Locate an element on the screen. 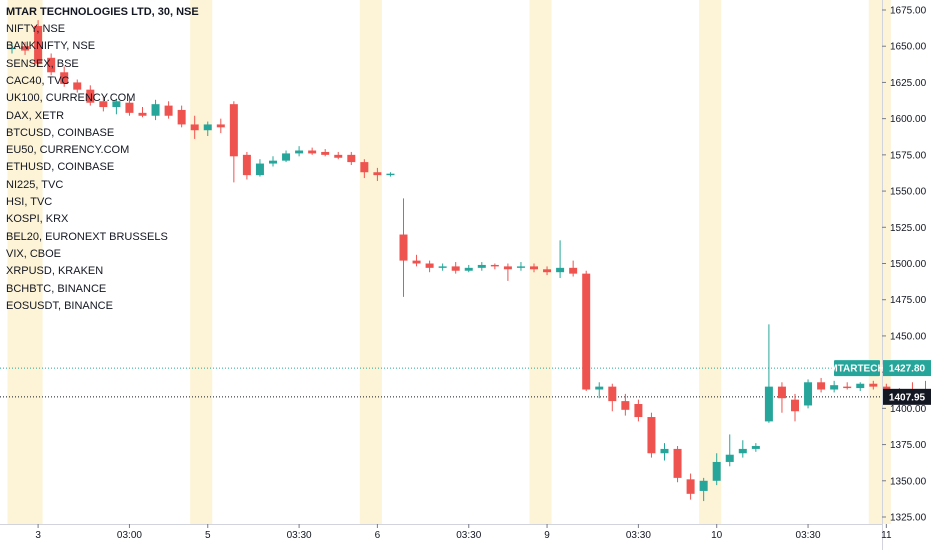 This screenshot has height=550, width=932. compare-symbol-6: BTCUSD, COINBASE is located at coordinates (60, 132).